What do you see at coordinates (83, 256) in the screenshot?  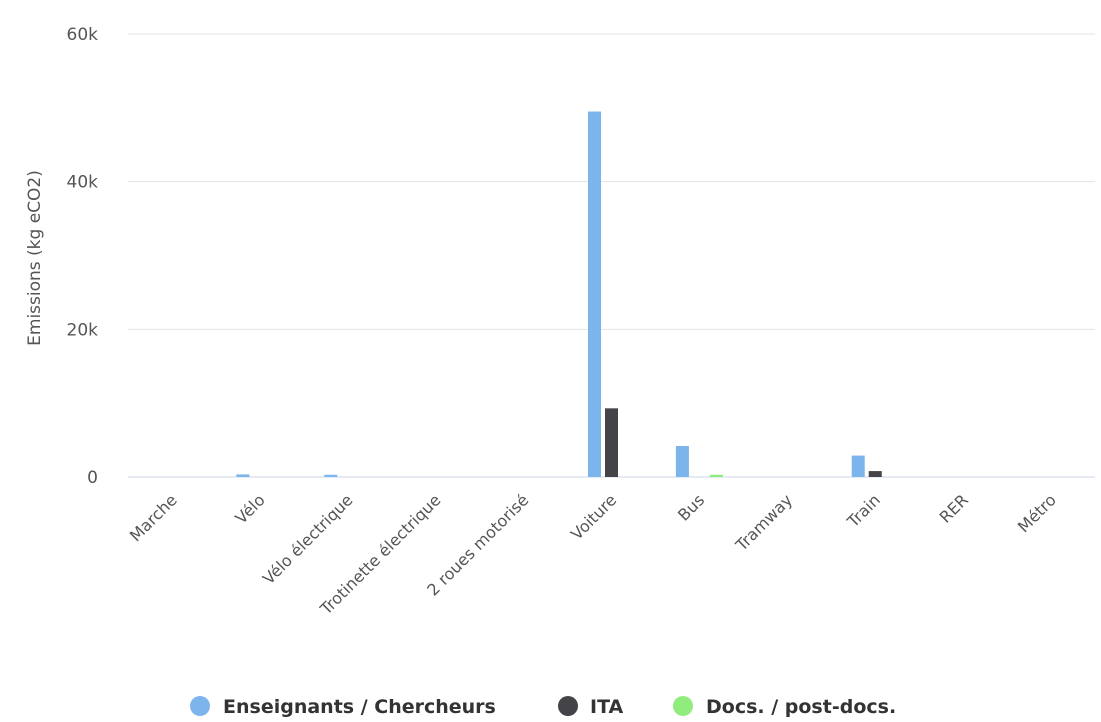 I see `y-axis-ticks: 0 20k 40k 60k` at bounding box center [83, 256].